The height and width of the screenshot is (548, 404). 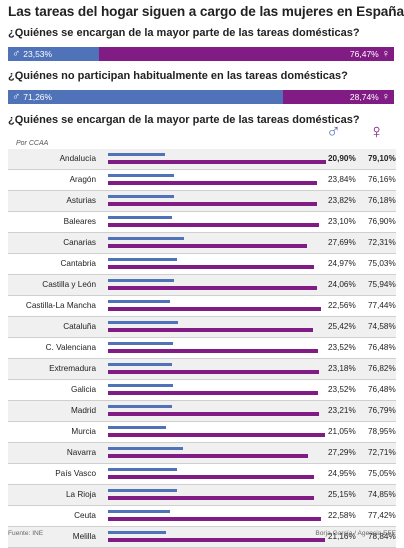 I want to click on subtitle: Por CCAA, so click(x=32, y=143).